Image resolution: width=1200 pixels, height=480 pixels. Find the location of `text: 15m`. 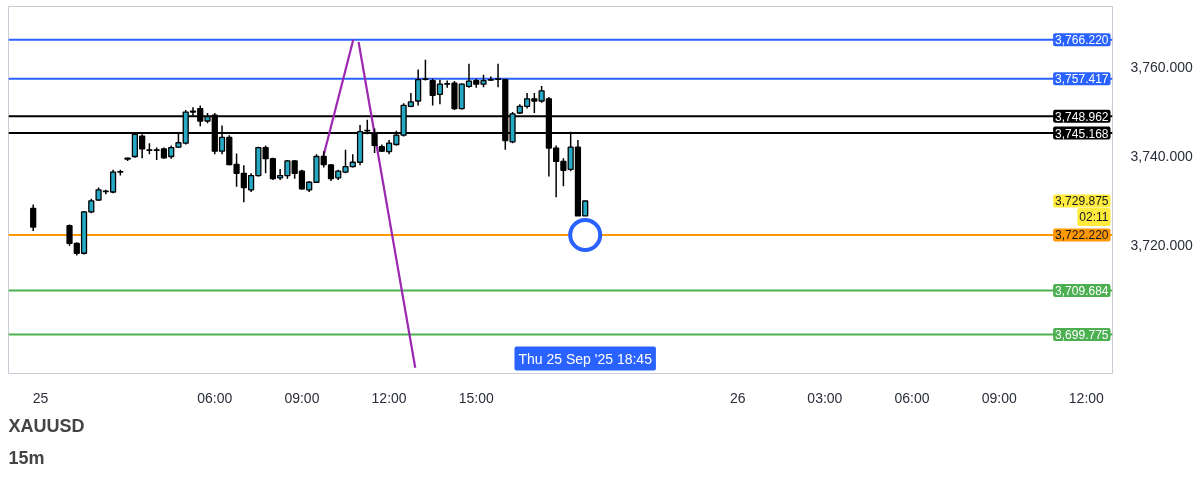

text: 15m is located at coordinates (26, 457).